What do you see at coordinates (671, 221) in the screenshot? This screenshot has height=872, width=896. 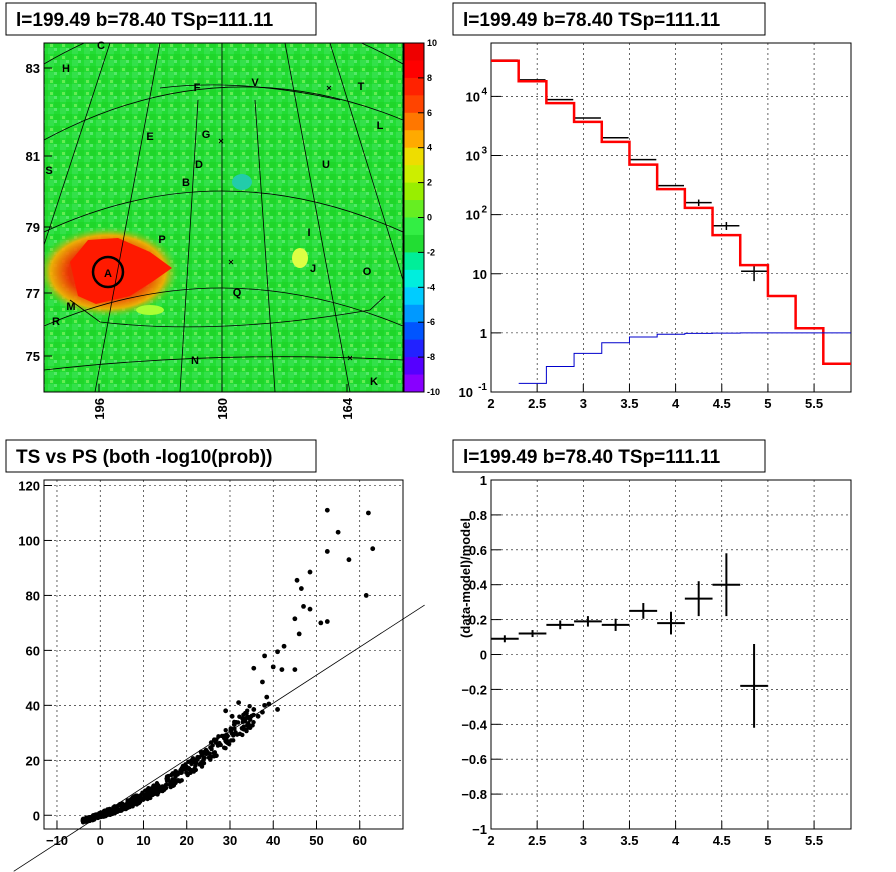 I see `spectrum-marks` at bounding box center [671, 221].